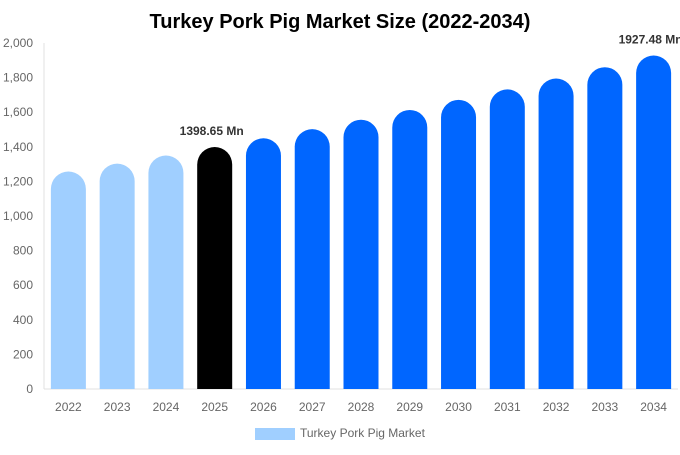 This screenshot has width=680, height=455. I want to click on legend: Turkey Pork Pig Market, so click(340, 433).